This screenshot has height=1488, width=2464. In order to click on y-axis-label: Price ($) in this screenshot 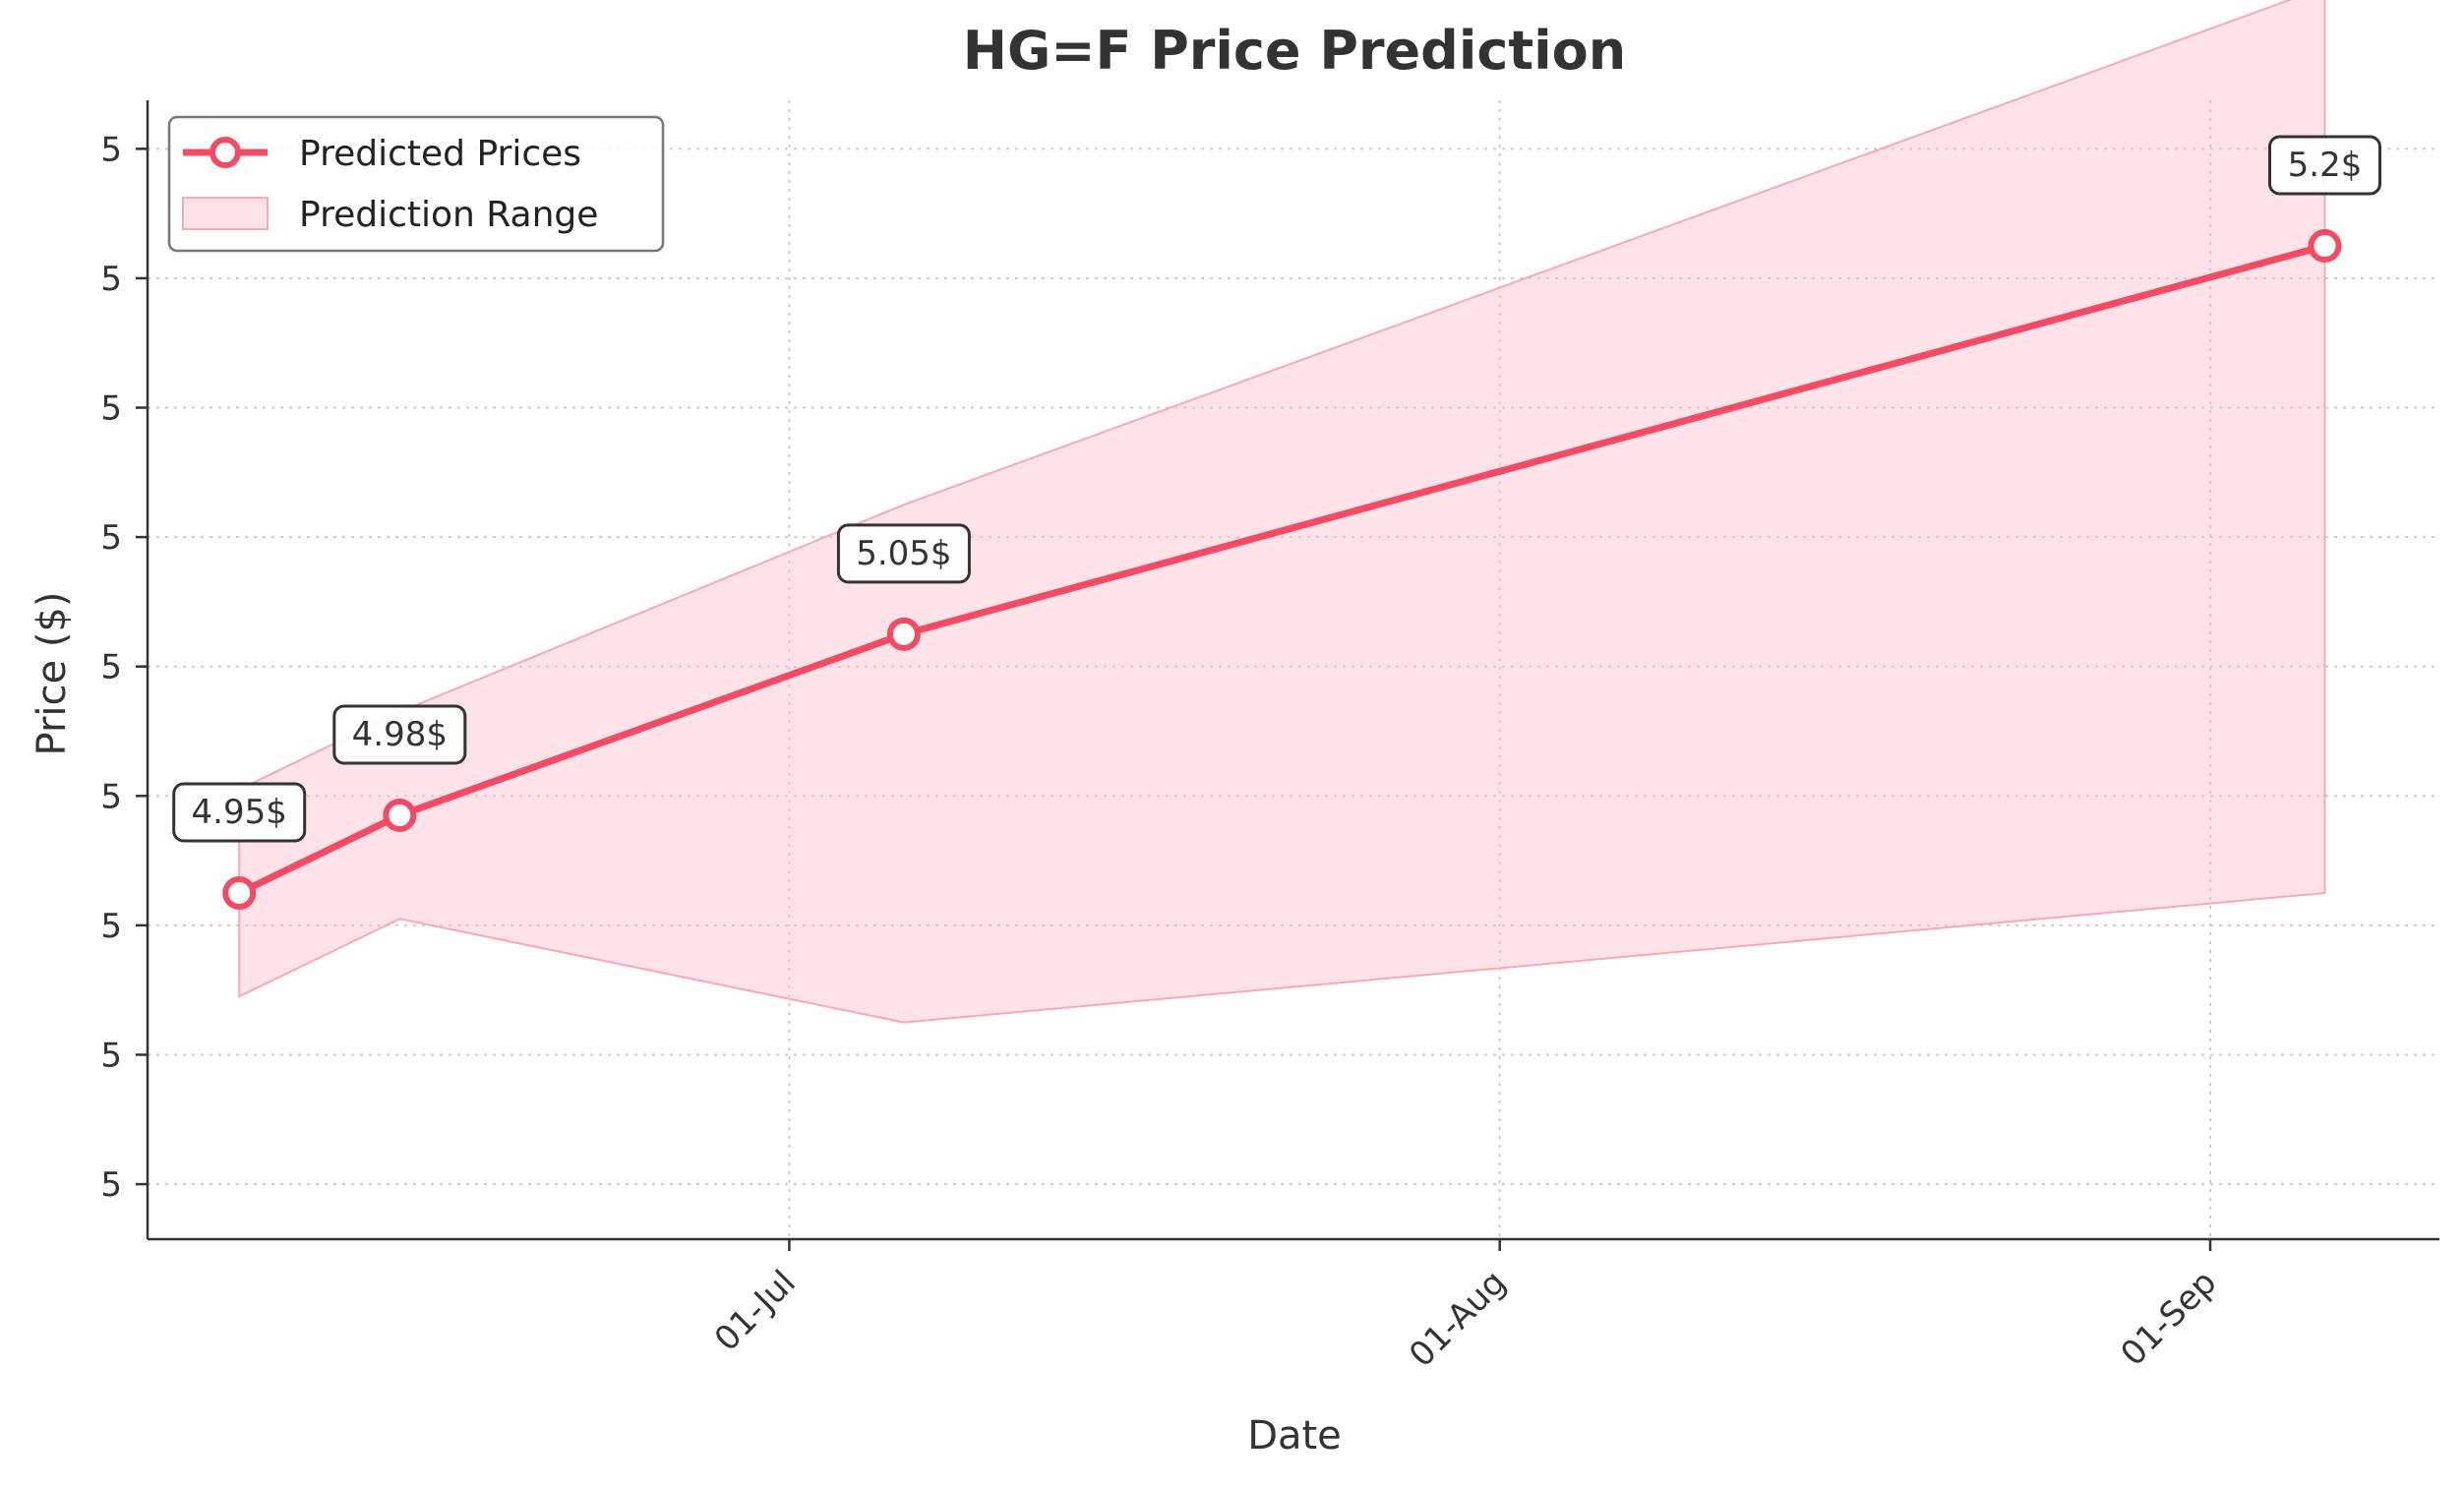, I will do `click(52, 674)`.